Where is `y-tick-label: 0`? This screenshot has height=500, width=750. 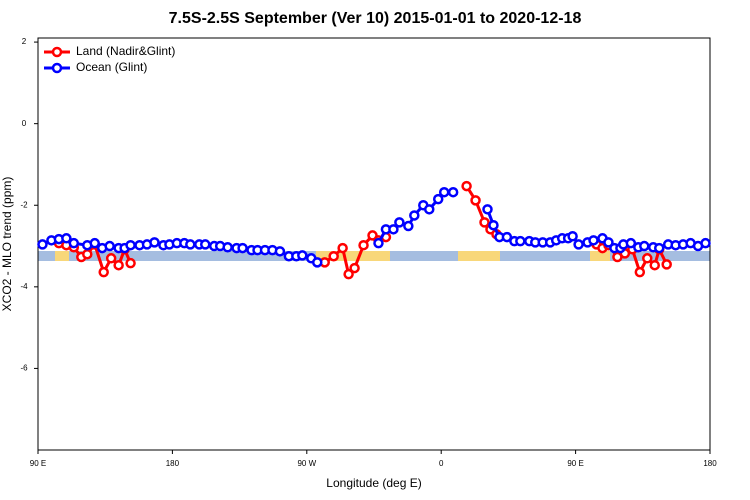 y-tick-label: 0 is located at coordinates (24, 123).